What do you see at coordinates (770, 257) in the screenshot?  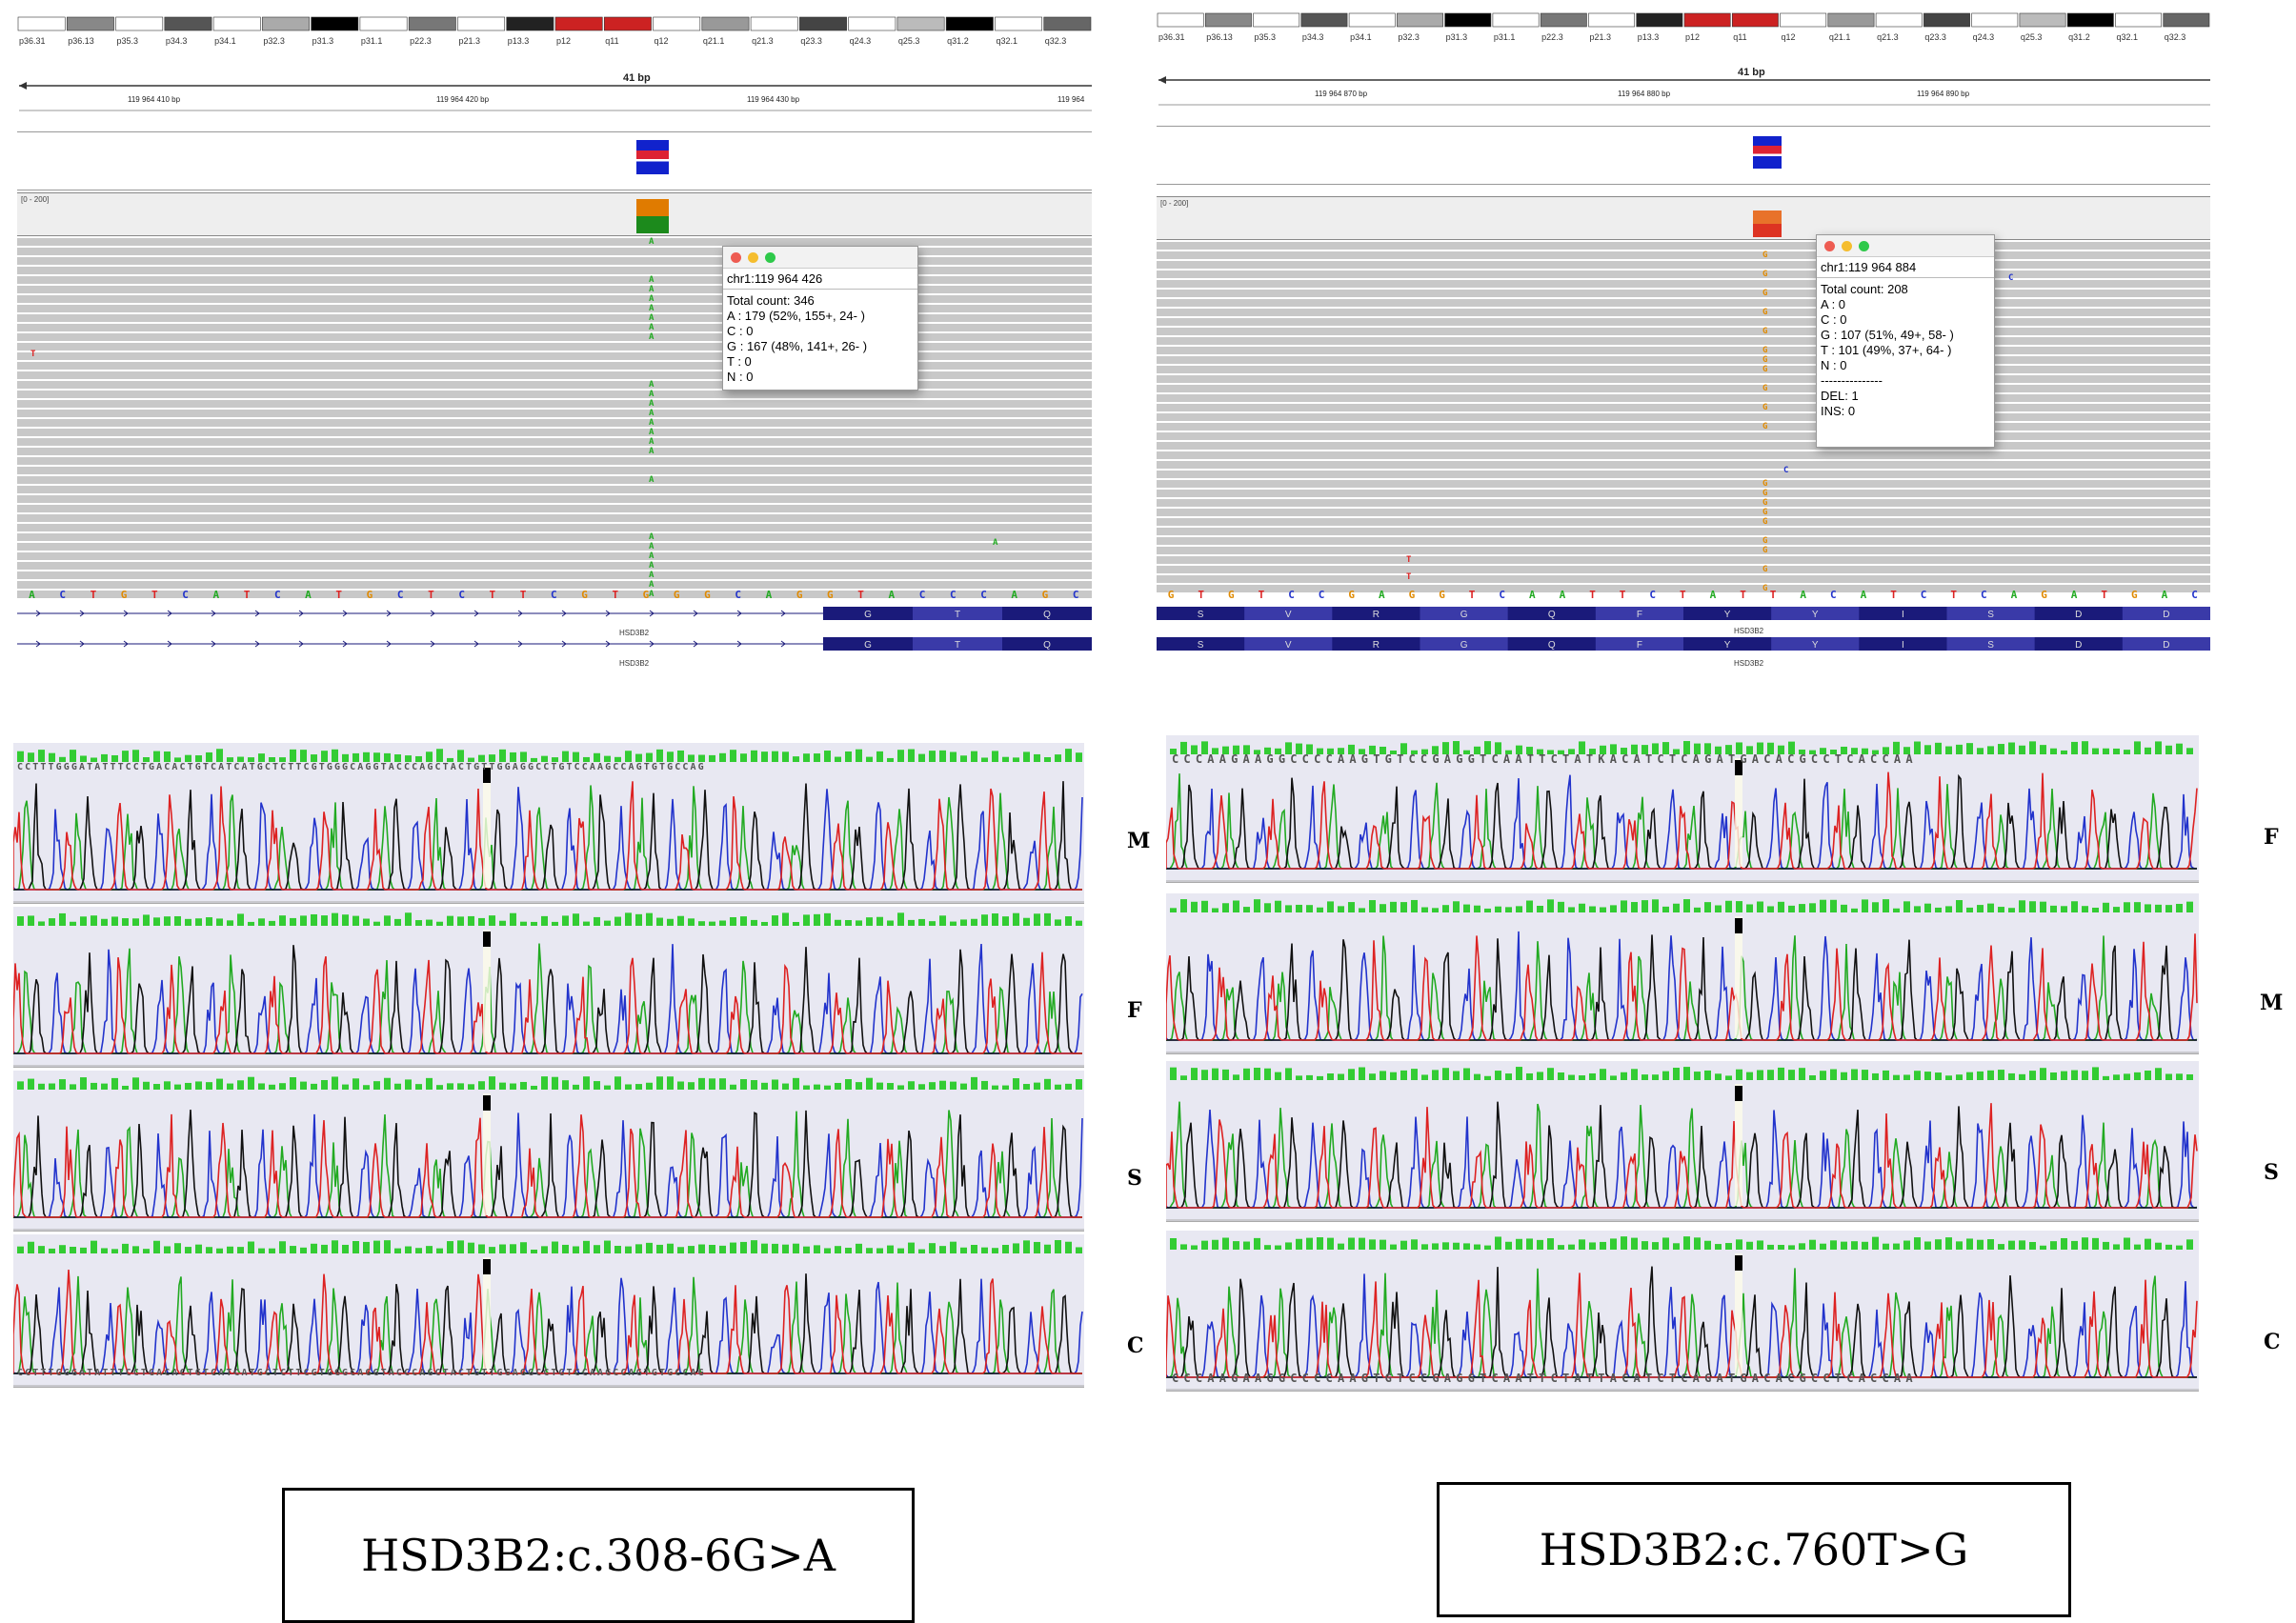 I see `maximize-icon` at bounding box center [770, 257].